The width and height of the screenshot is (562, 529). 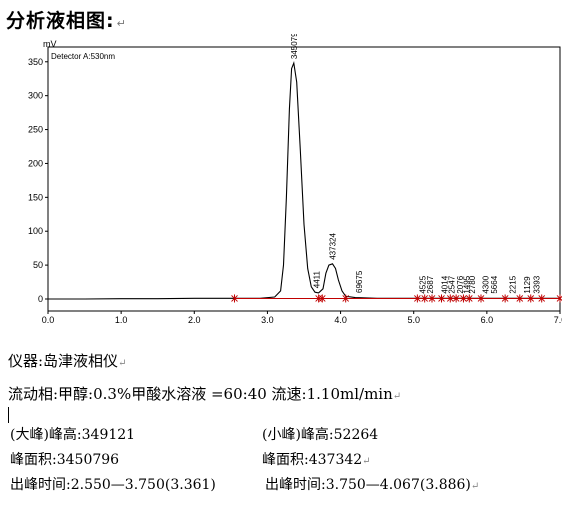 I want to click on y-unit-label: mV, so click(x=50, y=44).